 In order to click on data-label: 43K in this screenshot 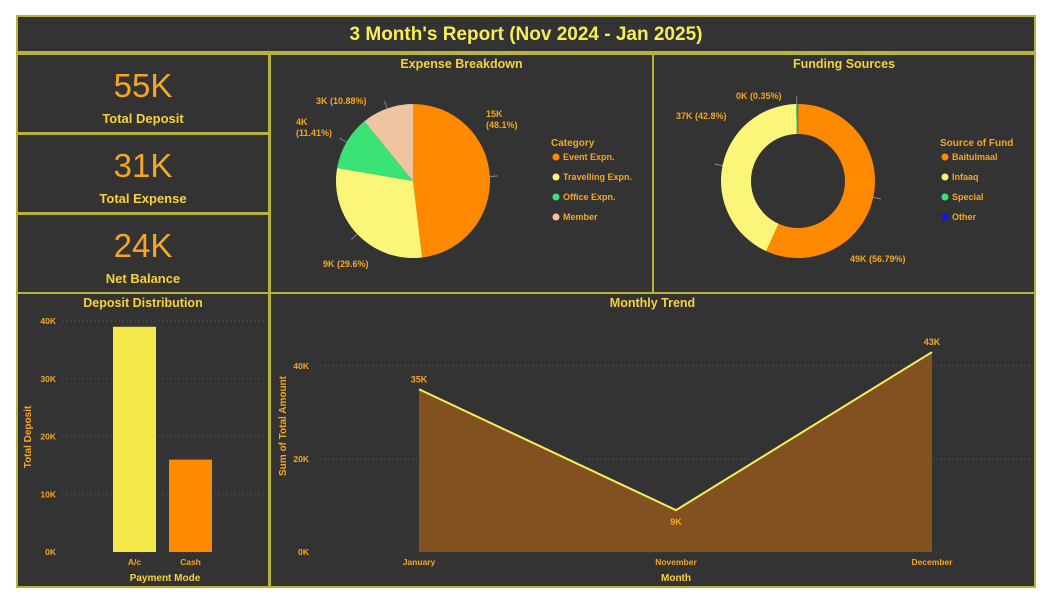, I will do `click(932, 342)`.